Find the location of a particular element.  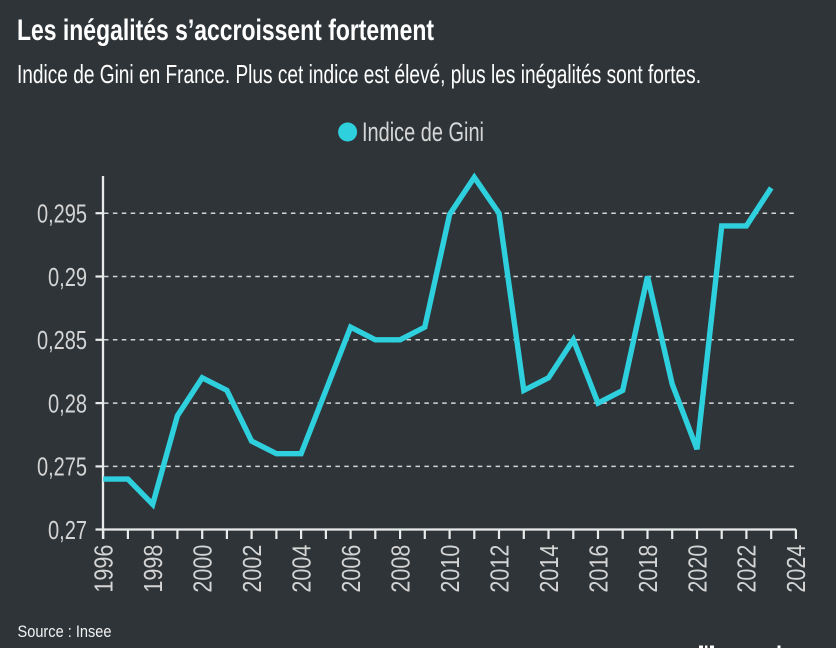

svg-text: 2018 is located at coordinates (648, 569).